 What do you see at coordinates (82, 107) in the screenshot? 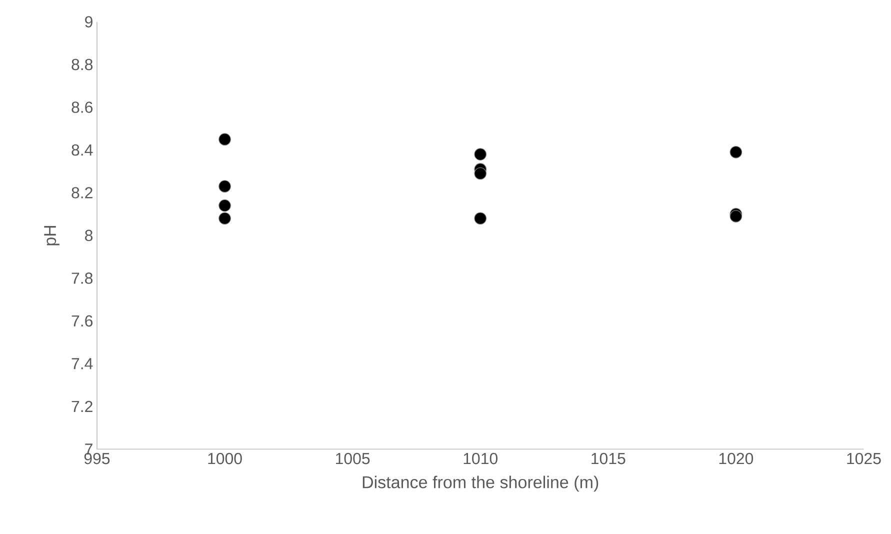
I see `y-tick-label: 8.6` at bounding box center [82, 107].